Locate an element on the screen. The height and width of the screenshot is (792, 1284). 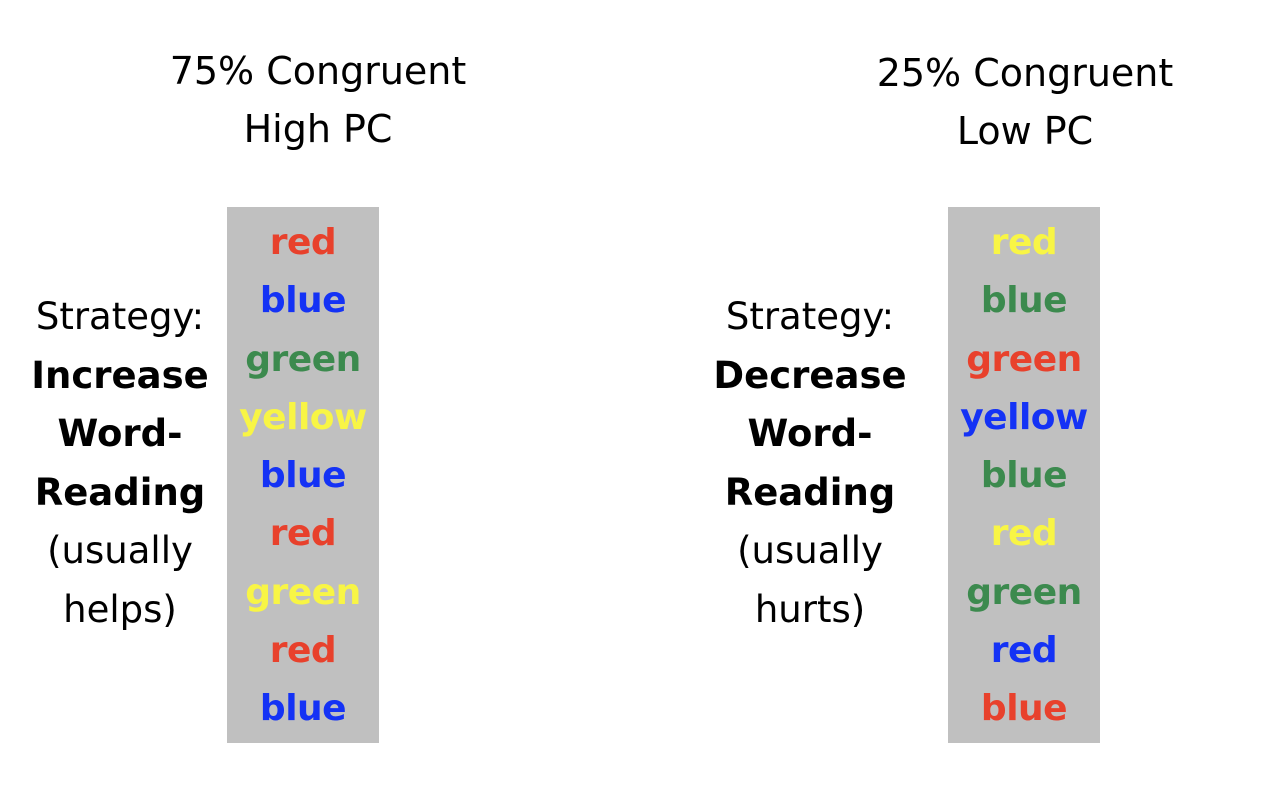
strategy-note-line2: hurts) is located at coordinates (810, 609).